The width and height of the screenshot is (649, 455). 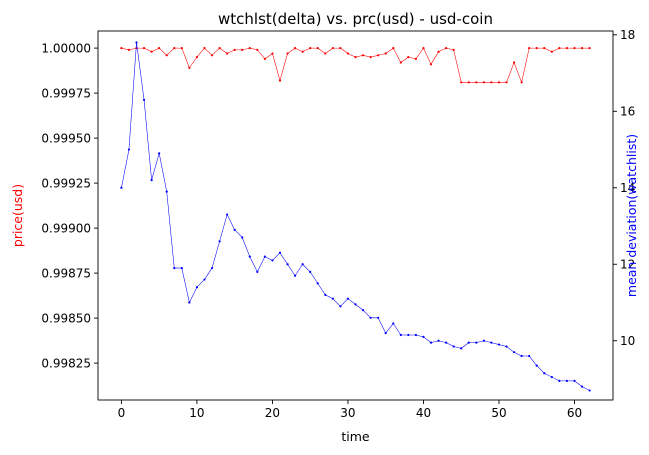 I want to click on y-left-tick-label: 0.99925, so click(x=66, y=183).